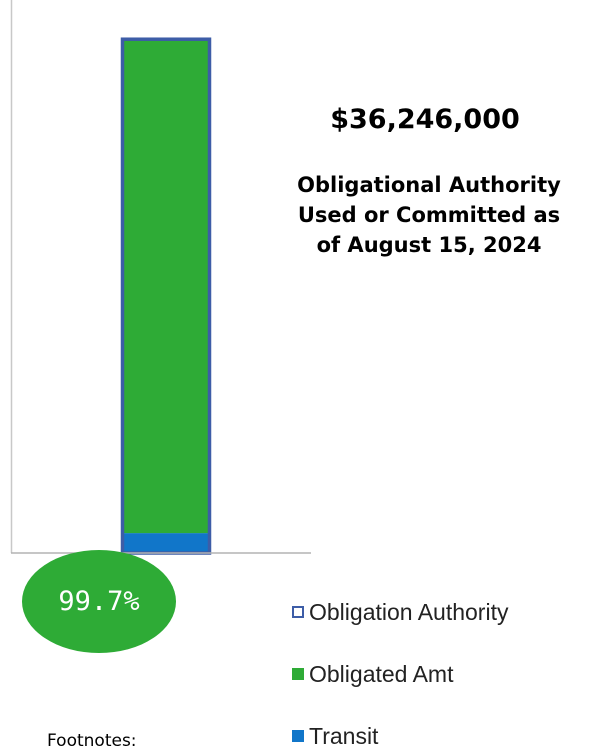  Describe the element at coordinates (409, 611) in the screenshot. I see `legend-label-obligation-authority: Obligation Authority` at that location.